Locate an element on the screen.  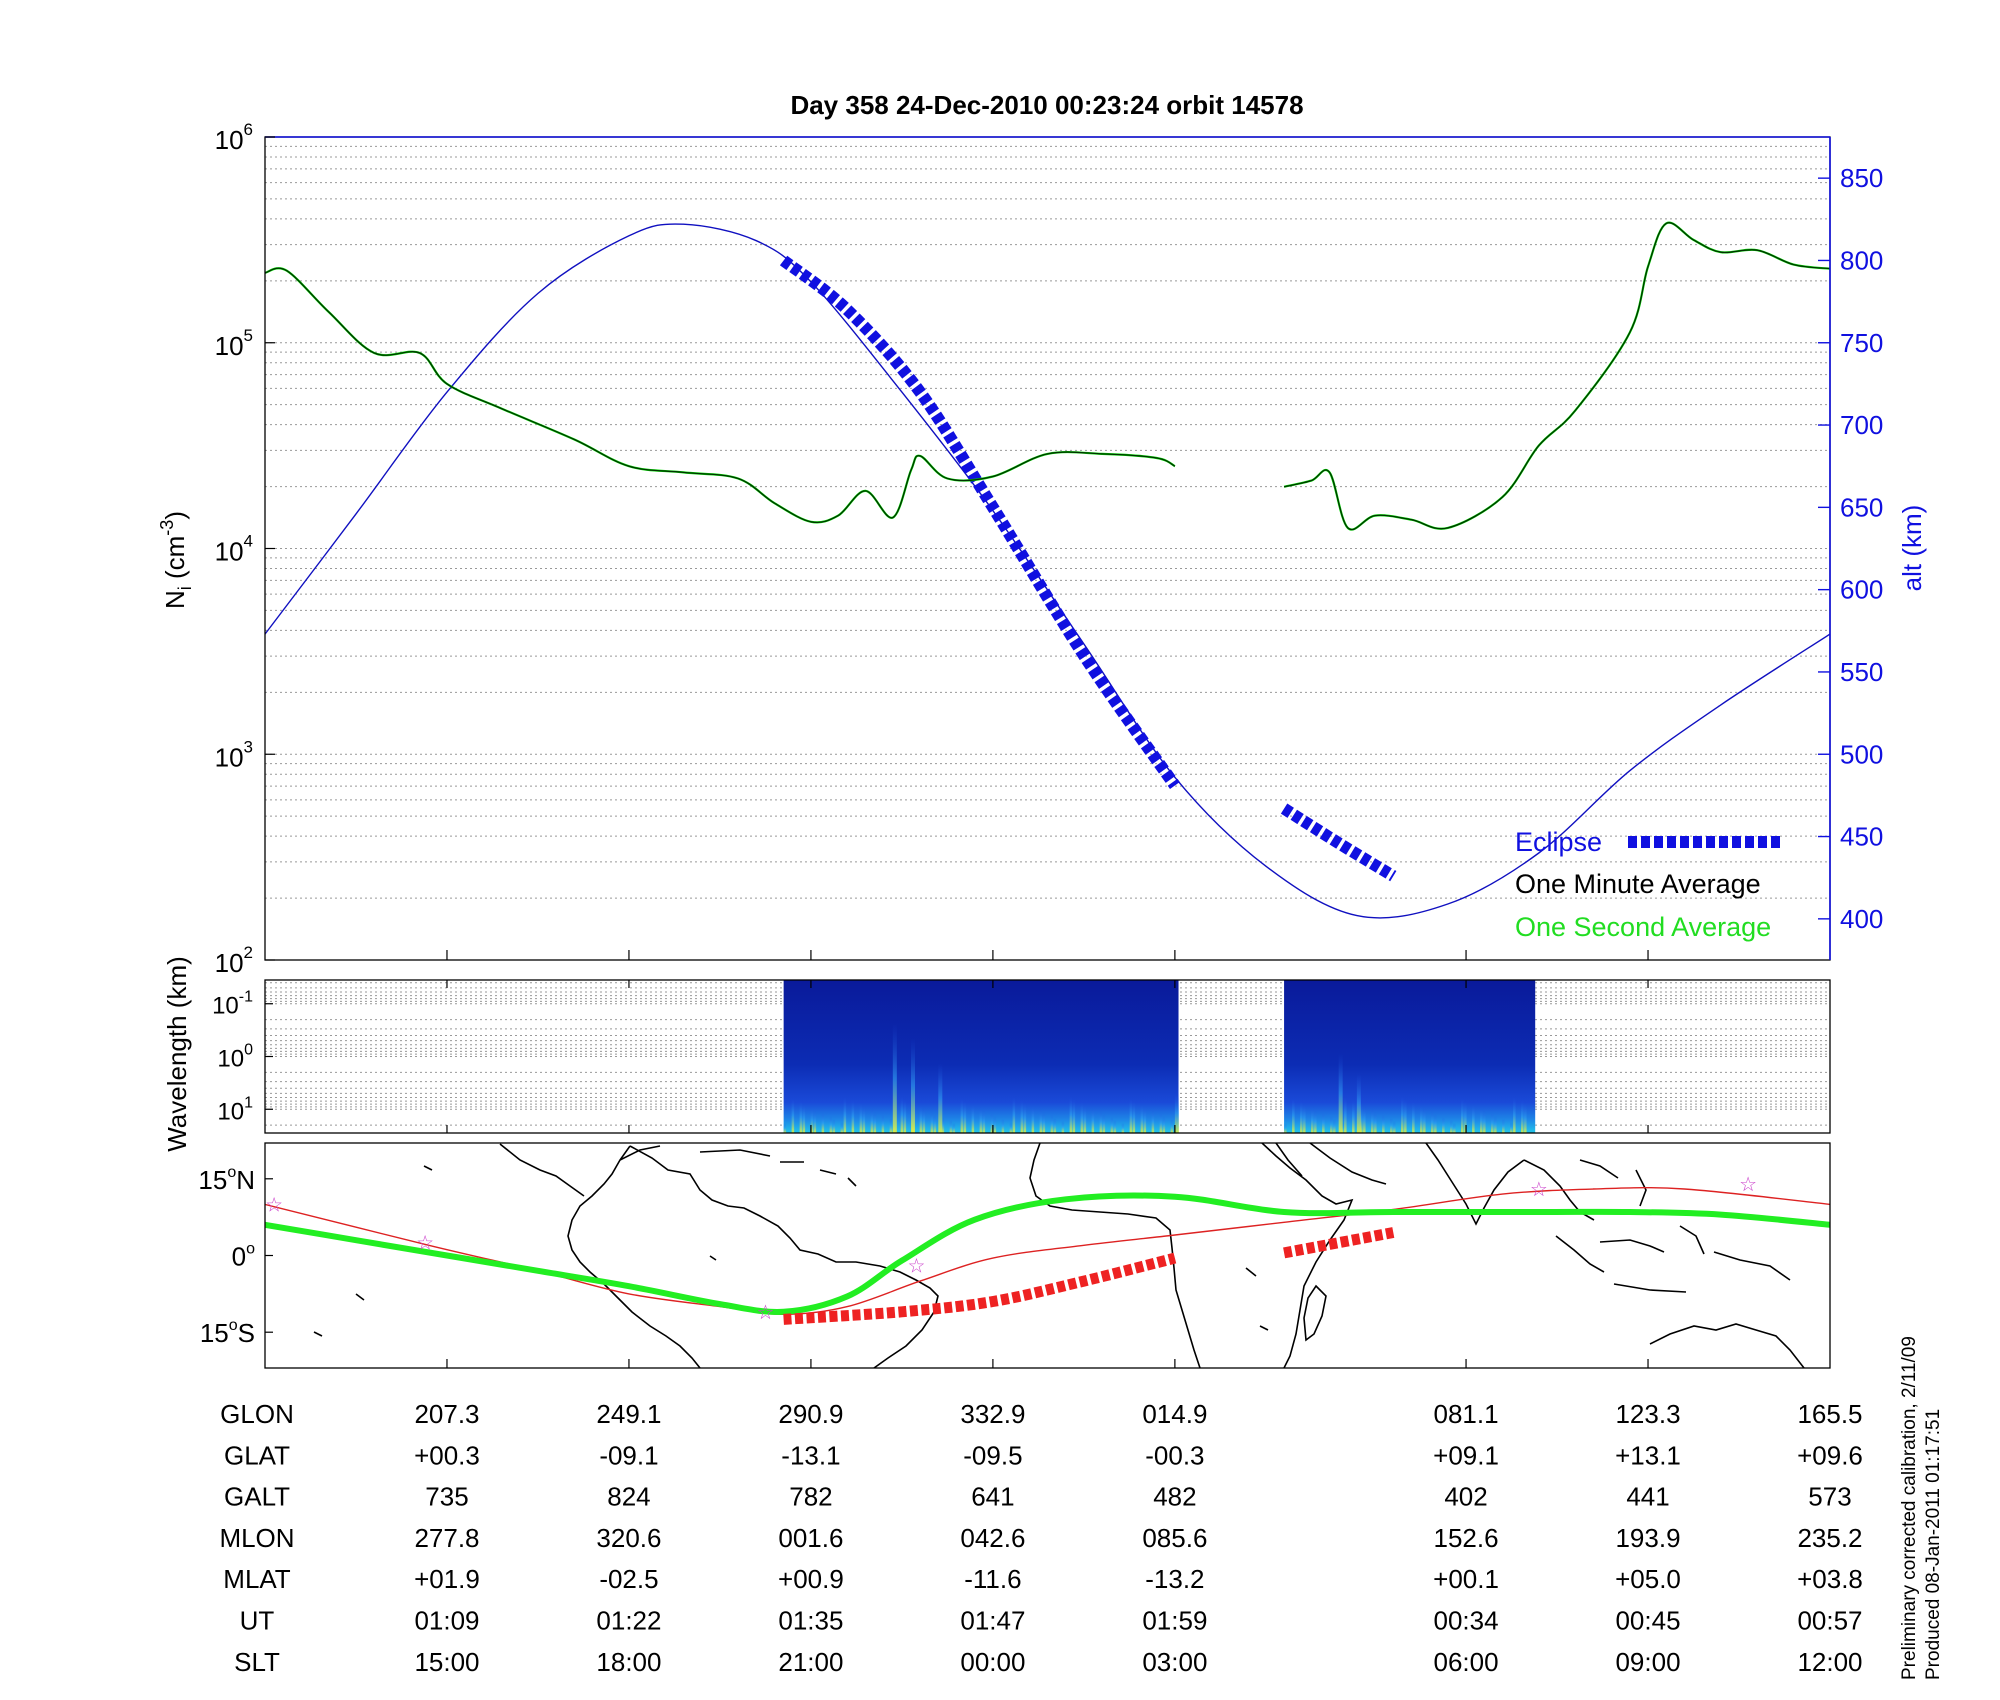
table-cell: 001.6 is located at coordinates (810, 1538).